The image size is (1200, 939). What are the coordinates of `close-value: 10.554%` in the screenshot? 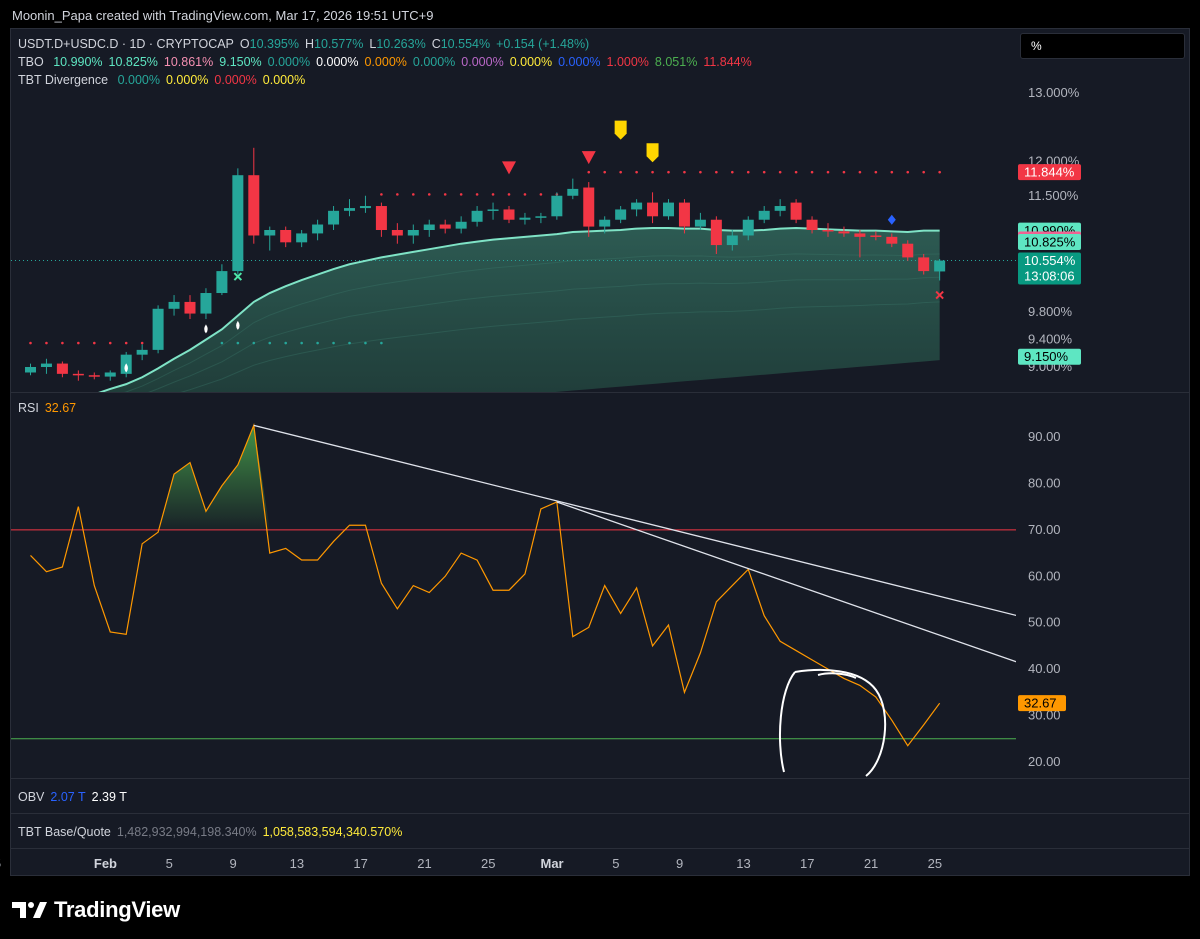 It's located at (465, 44).